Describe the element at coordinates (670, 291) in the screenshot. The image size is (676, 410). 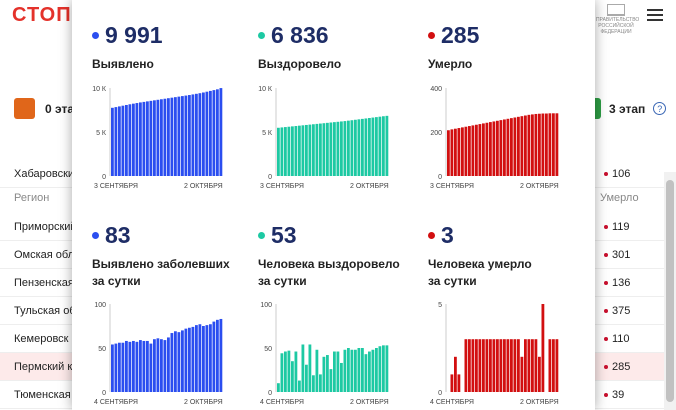
I see `scrollbar` at that location.